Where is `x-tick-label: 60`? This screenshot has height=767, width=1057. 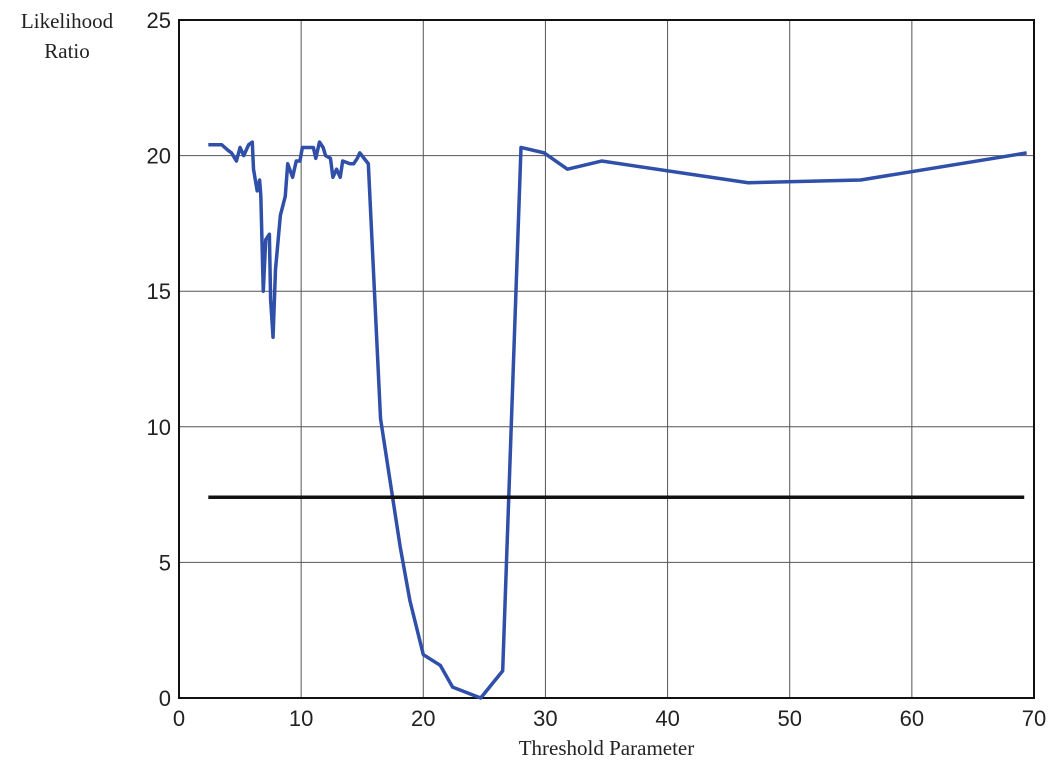
x-tick-label: 60 is located at coordinates (912, 718).